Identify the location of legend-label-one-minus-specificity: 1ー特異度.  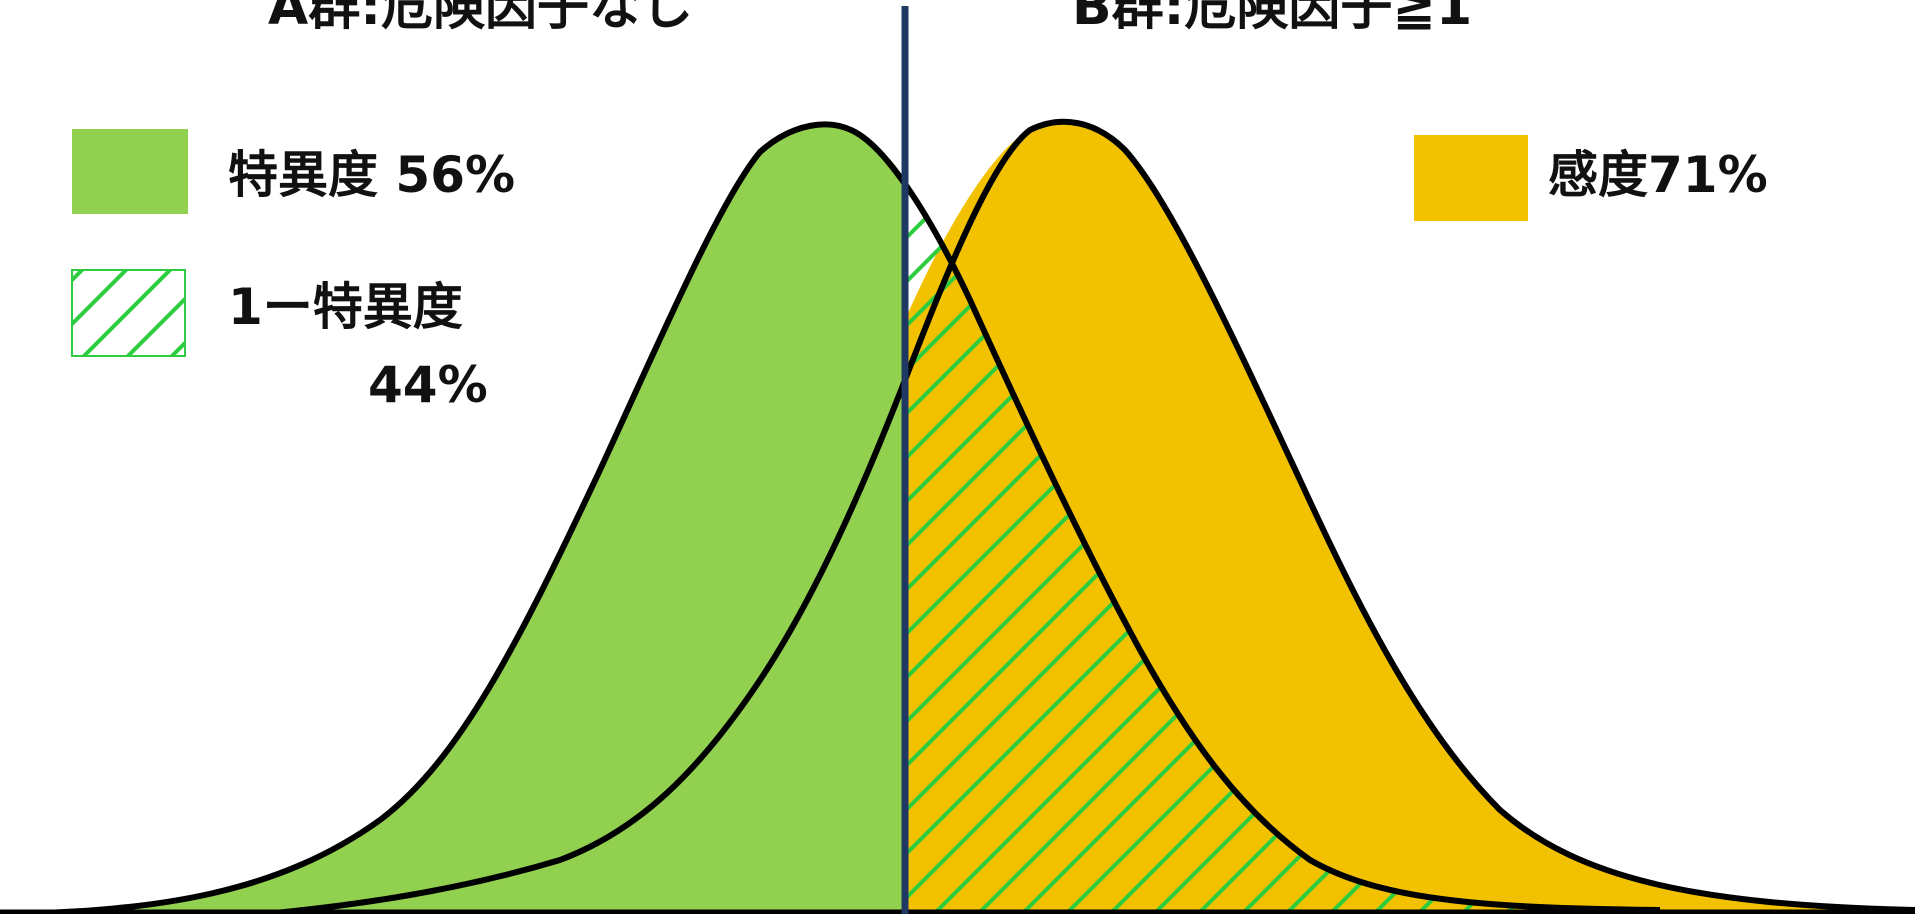
(345, 307).